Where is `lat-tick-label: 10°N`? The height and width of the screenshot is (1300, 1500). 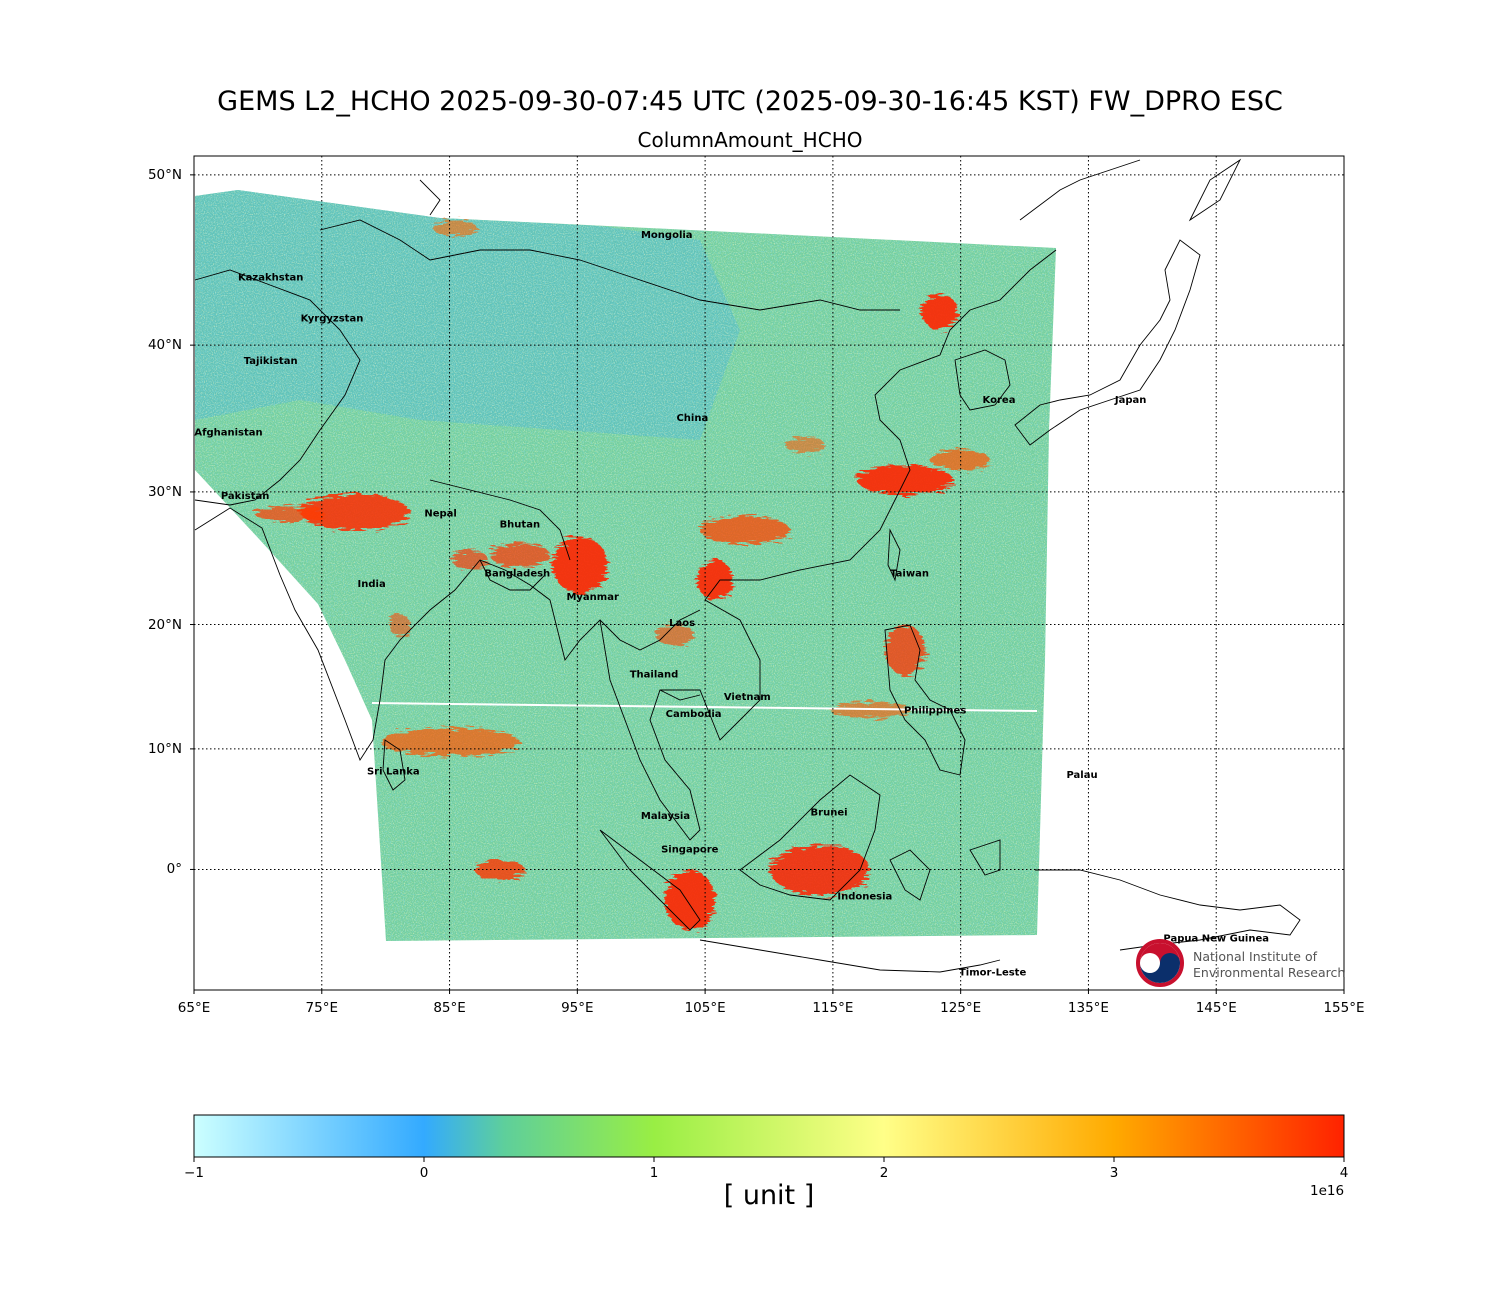 lat-tick-label: 10°N is located at coordinates (164, 748).